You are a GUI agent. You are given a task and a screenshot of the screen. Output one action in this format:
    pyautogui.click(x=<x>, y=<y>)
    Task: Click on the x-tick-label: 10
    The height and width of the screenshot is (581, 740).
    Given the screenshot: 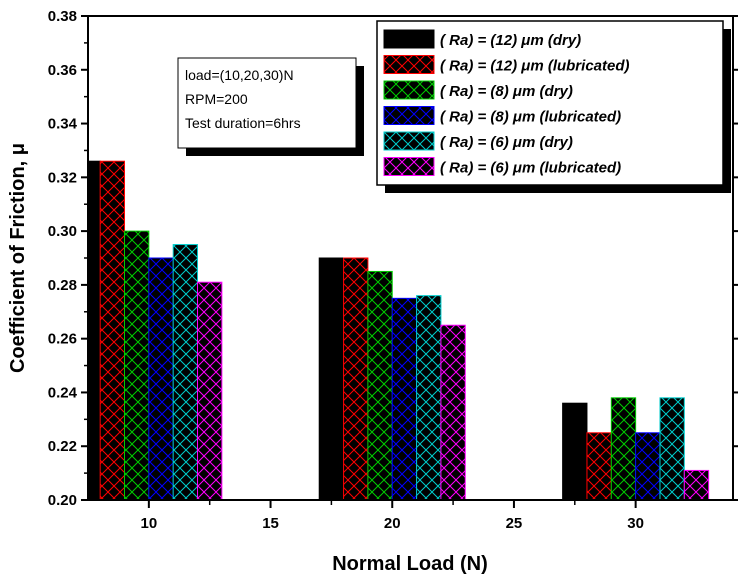 What is the action you would take?
    pyautogui.click(x=149, y=523)
    